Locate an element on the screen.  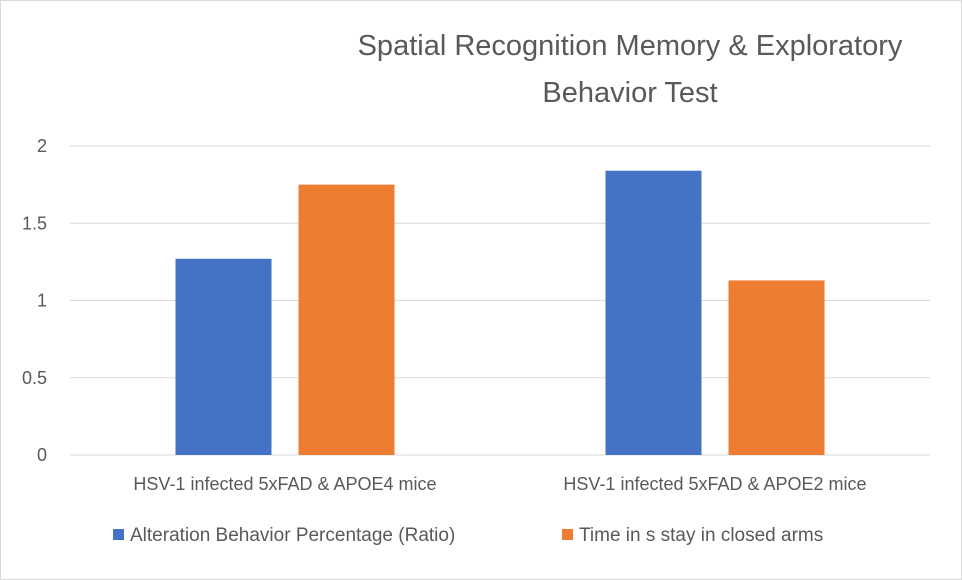
y-tick-label: 2 is located at coordinates (42, 146).